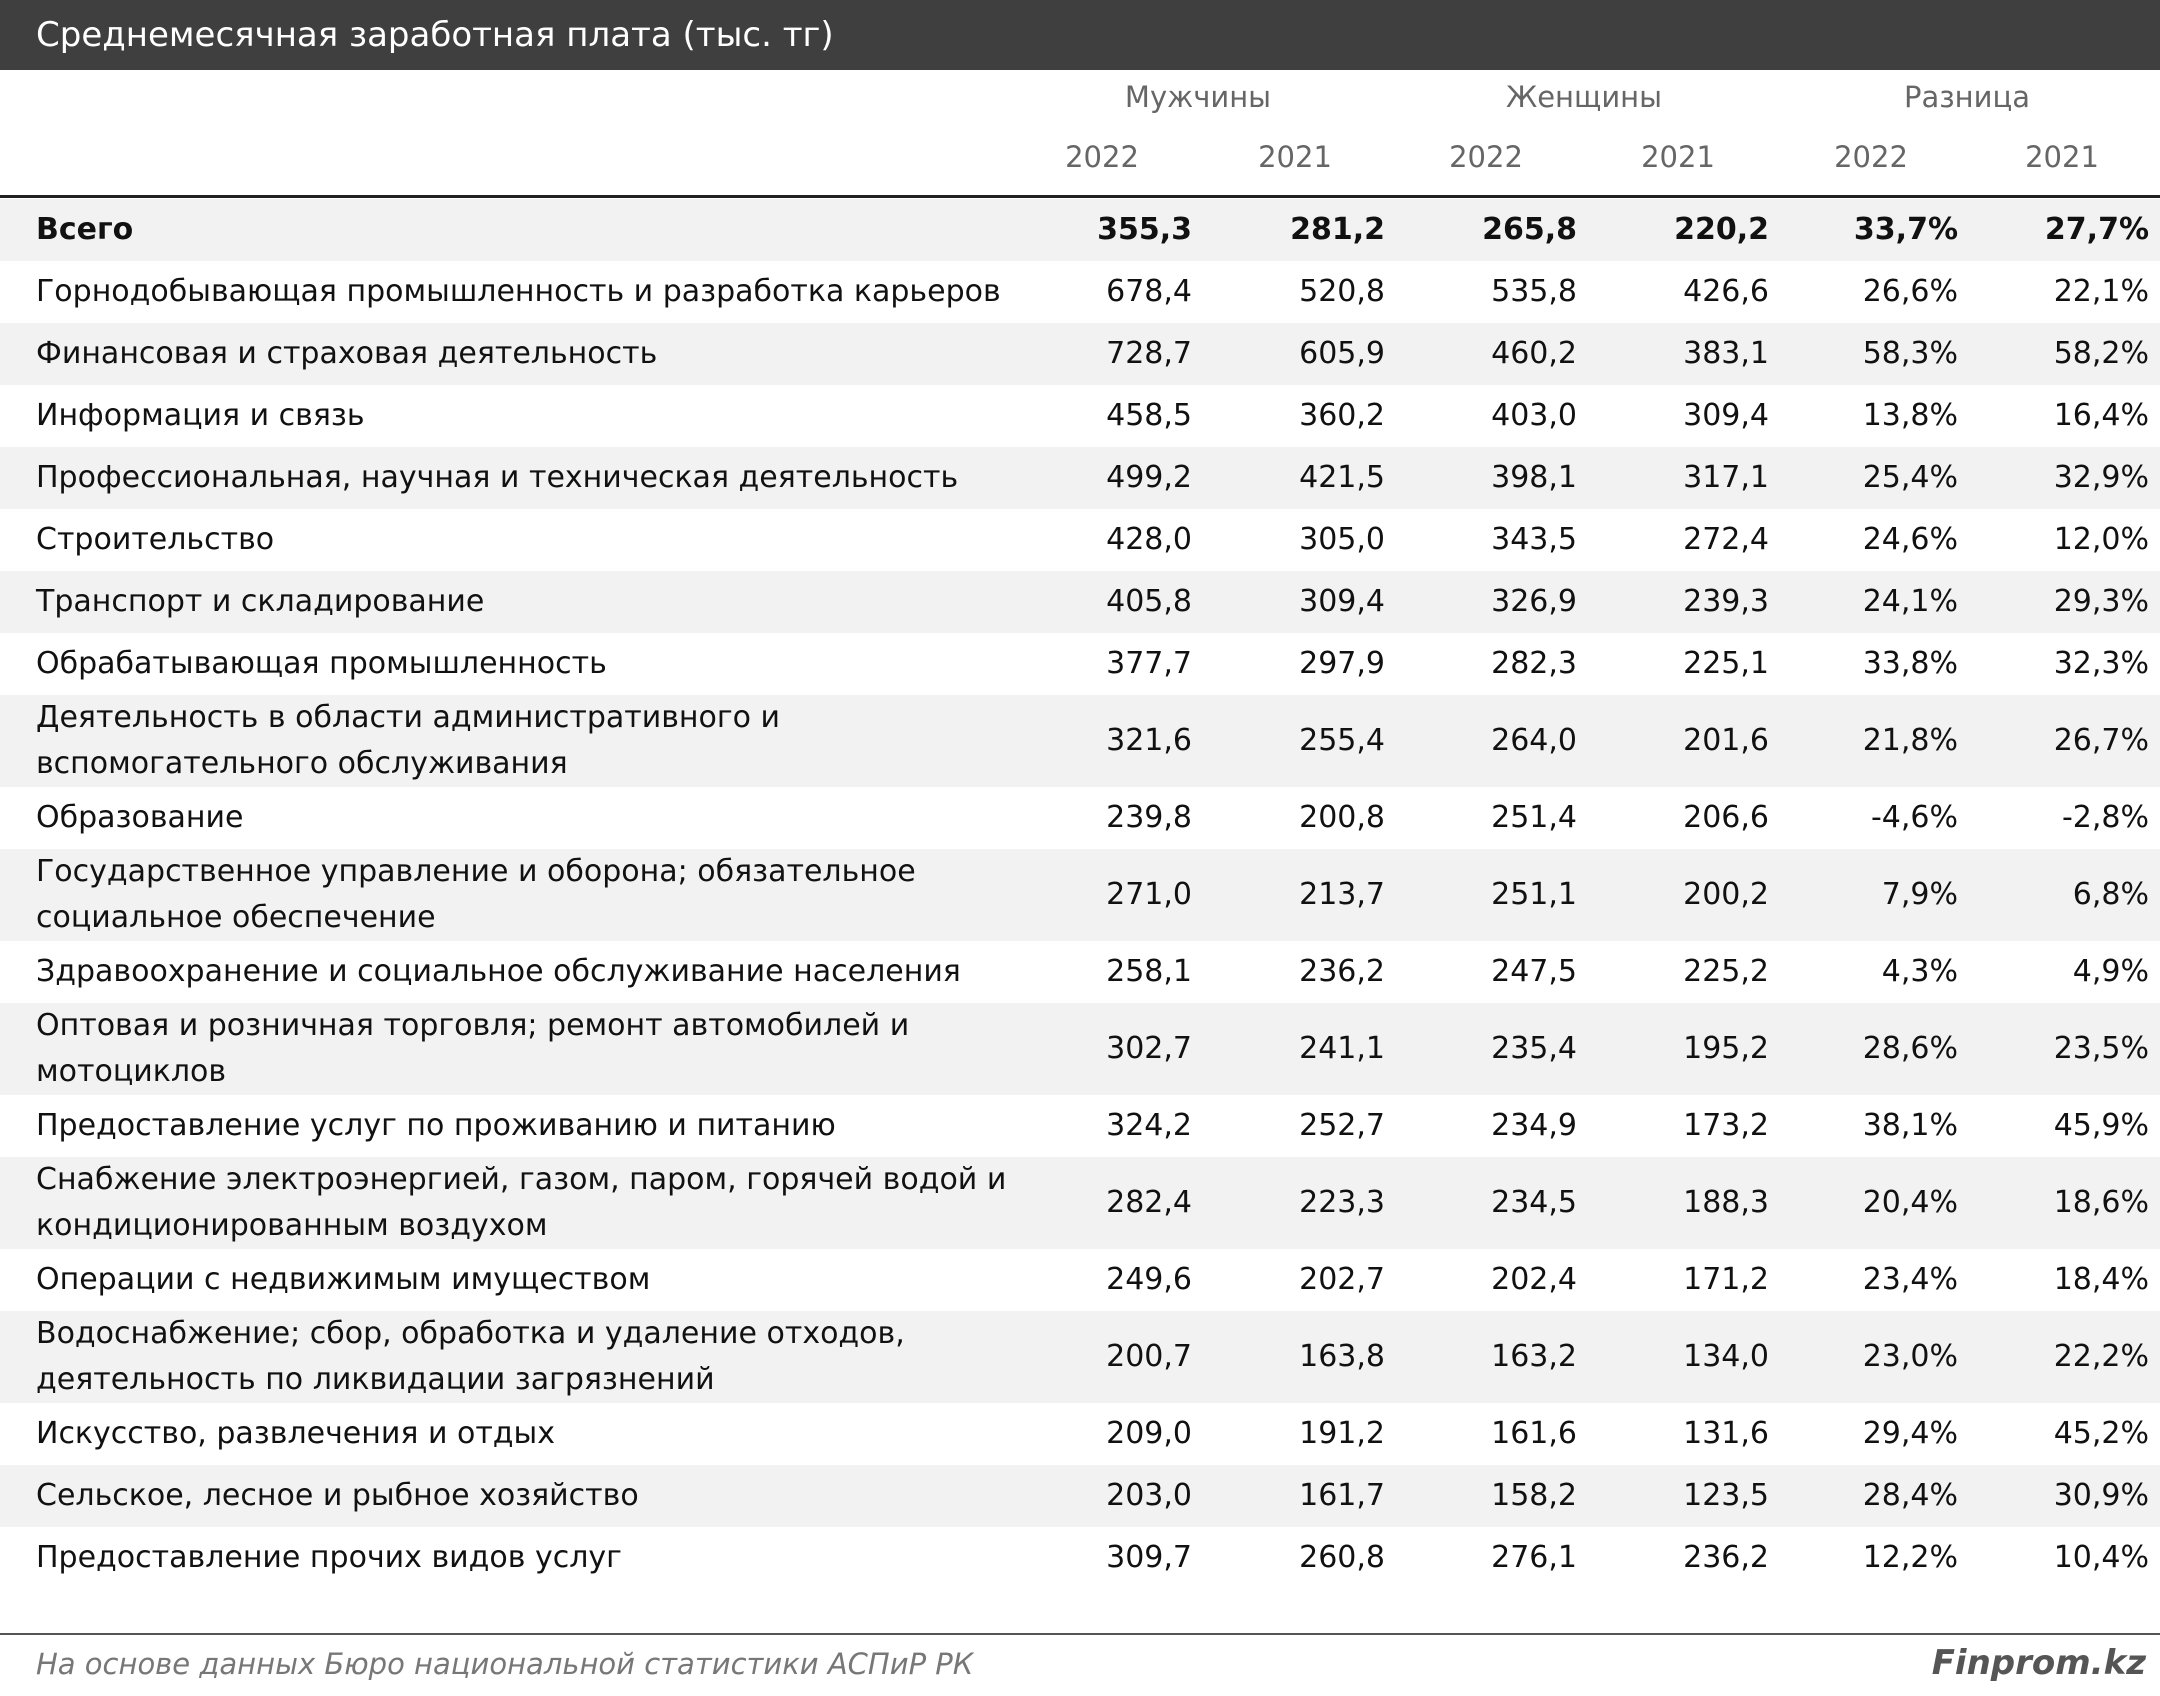 The image size is (2160, 1696). I want to click on cell-value: 45,9%, so click(2101, 1125).